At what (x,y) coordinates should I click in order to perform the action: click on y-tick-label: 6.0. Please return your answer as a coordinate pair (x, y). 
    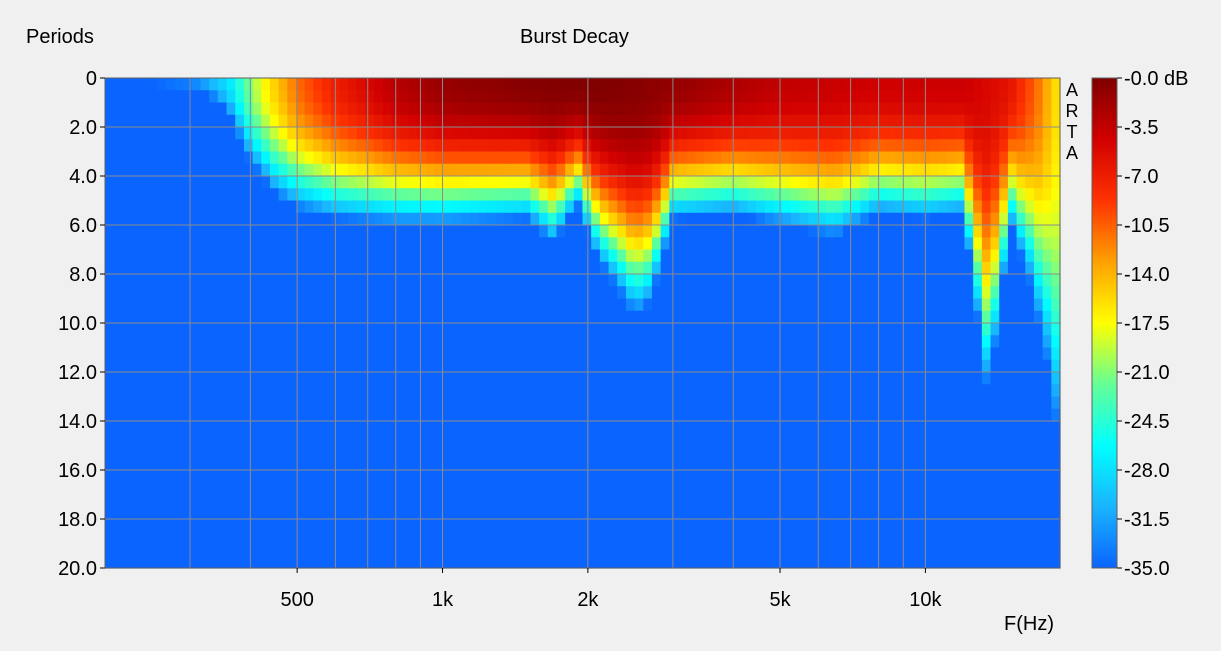
    Looking at the image, I should click on (83, 226).